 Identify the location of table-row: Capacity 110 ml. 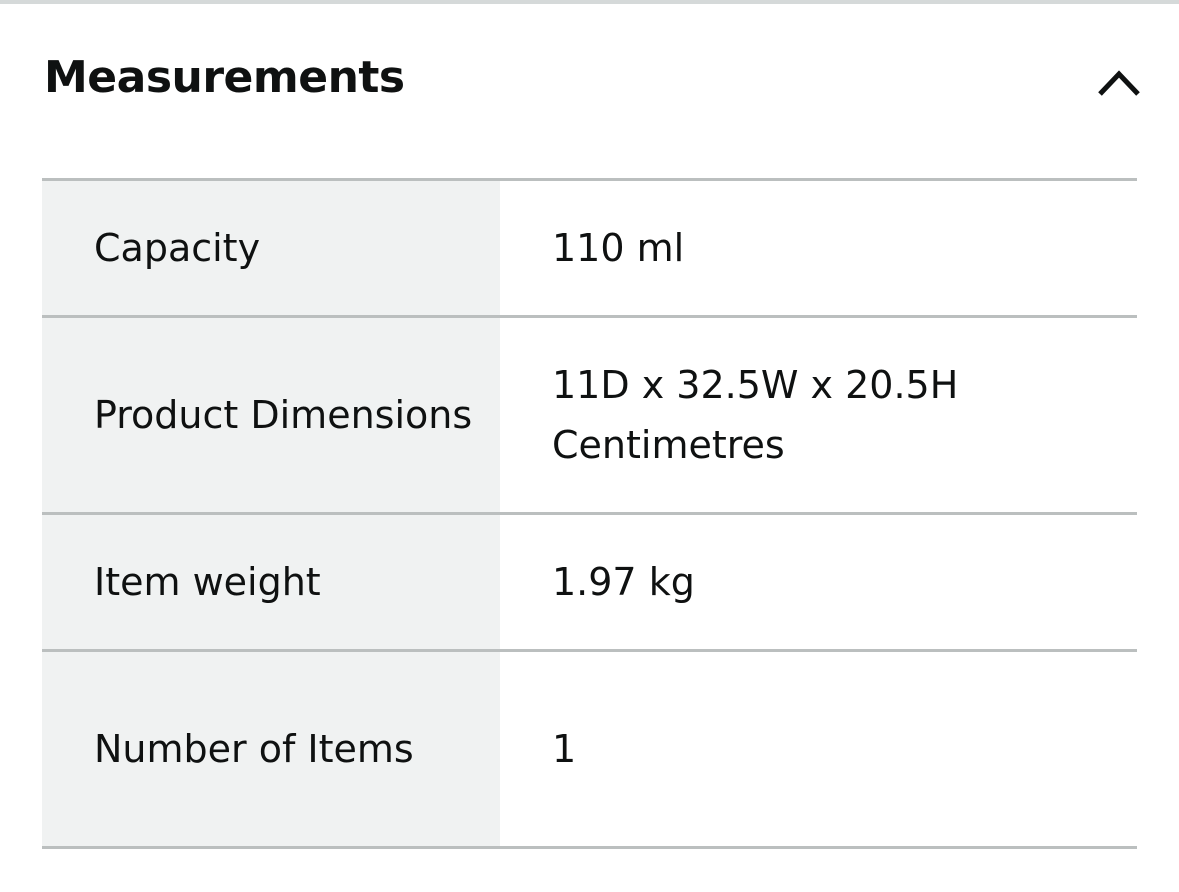
(589, 248).